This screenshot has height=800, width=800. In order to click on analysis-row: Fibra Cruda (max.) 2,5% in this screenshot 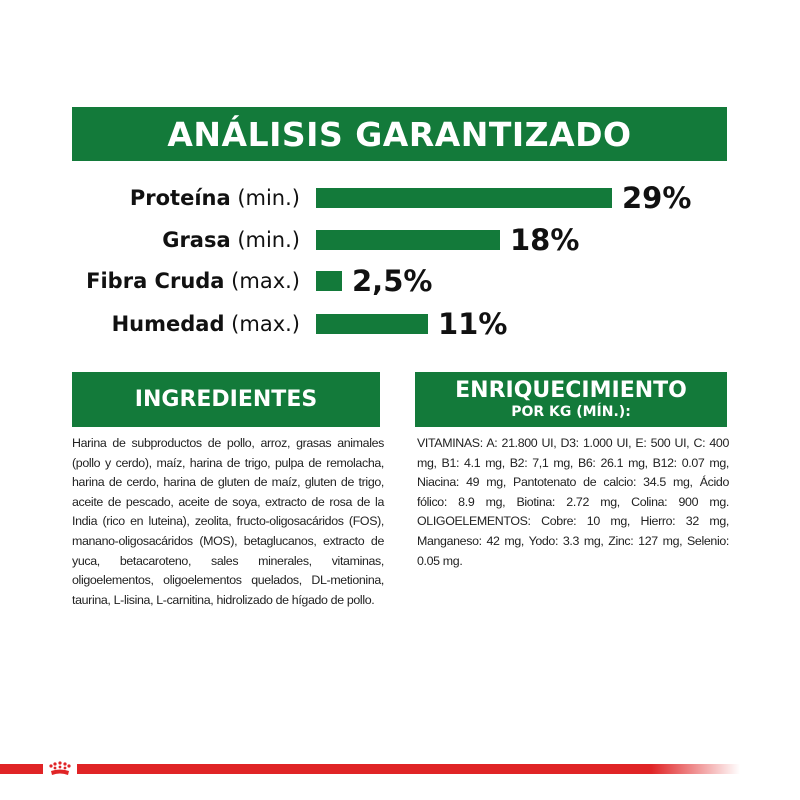, I will do `click(400, 281)`.